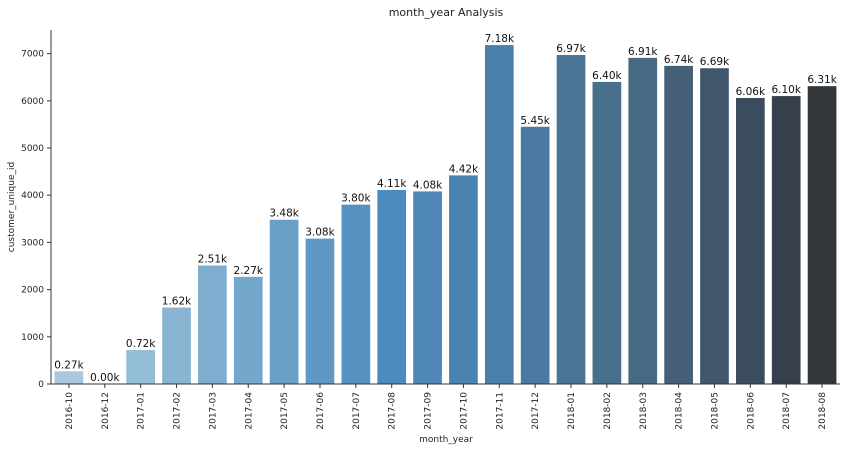 The height and width of the screenshot is (455, 847). I want to click on x-tick-label: 2017-10, so click(464, 411).